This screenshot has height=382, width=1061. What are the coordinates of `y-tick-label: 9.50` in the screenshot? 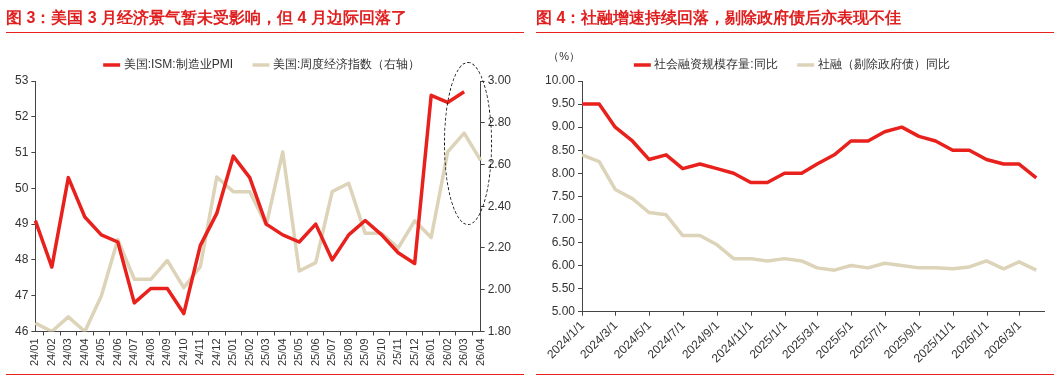 It's located at (563, 103).